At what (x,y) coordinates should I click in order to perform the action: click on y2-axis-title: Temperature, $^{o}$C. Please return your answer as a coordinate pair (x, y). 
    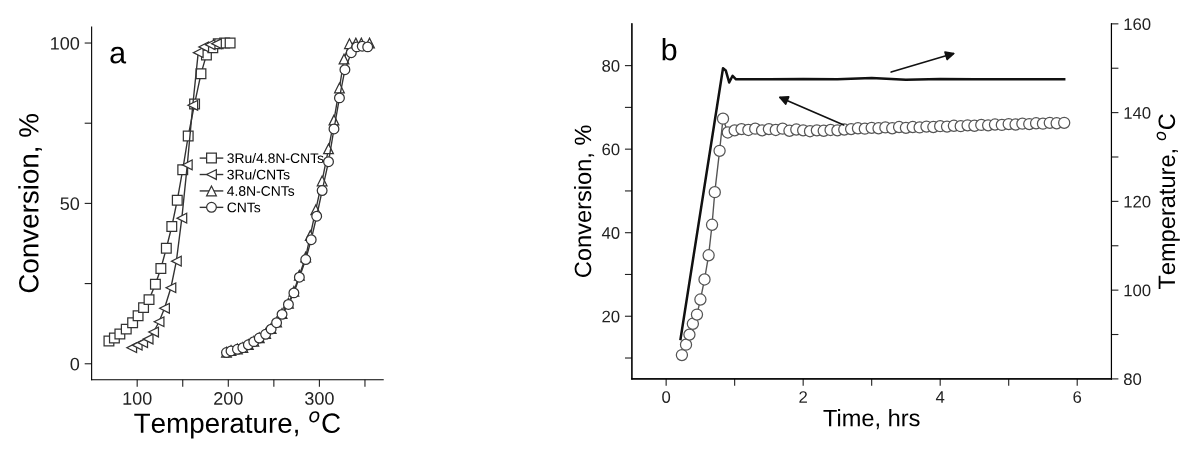
    Looking at the image, I should click on (1168, 202).